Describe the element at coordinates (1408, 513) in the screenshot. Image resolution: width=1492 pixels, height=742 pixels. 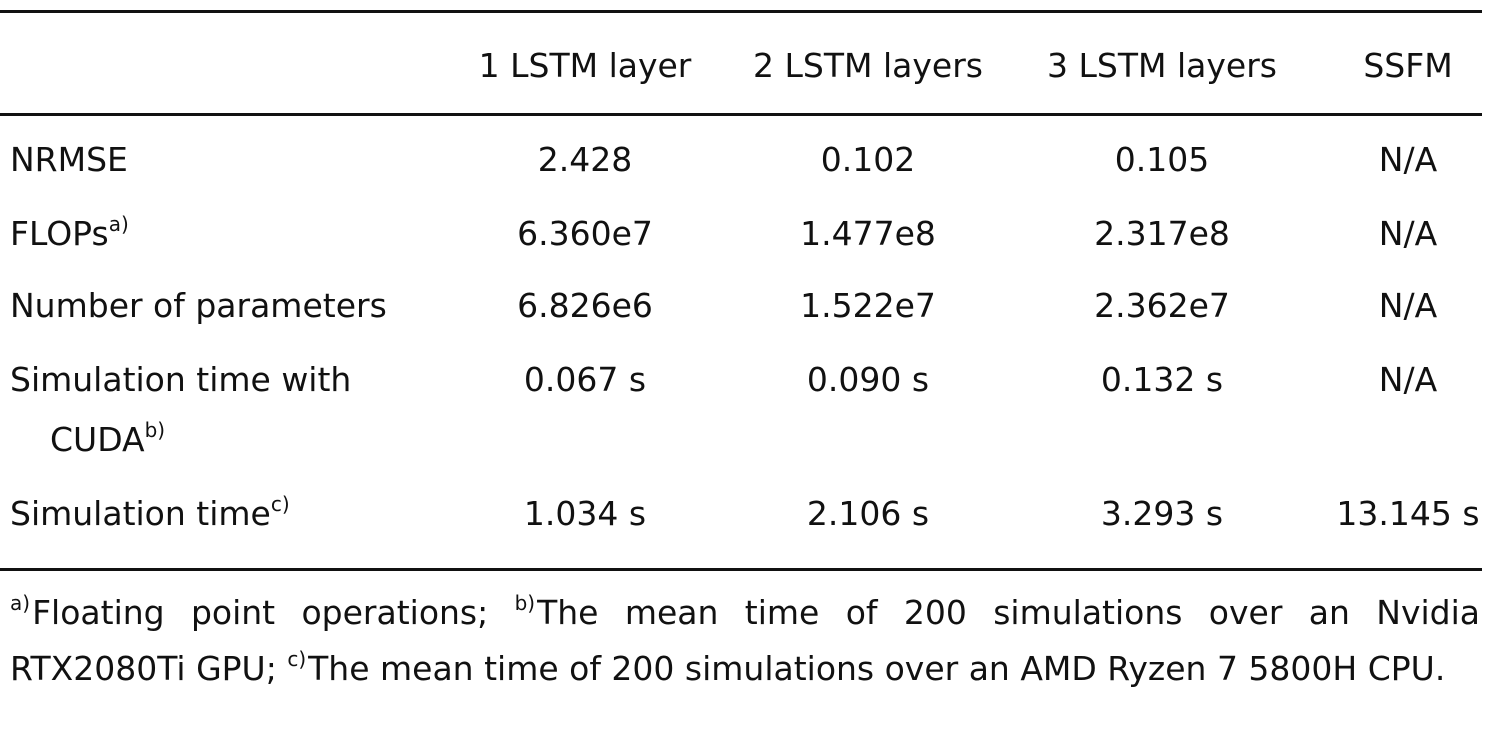
I see `cell: 13.145 s` at that location.